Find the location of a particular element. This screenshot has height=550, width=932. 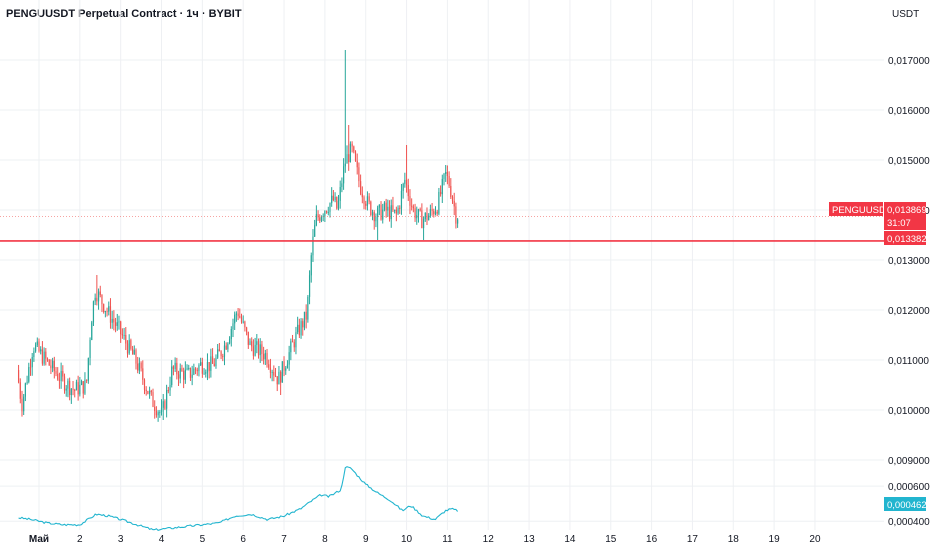

y-tick-label: 0,000400 is located at coordinates (909, 522).